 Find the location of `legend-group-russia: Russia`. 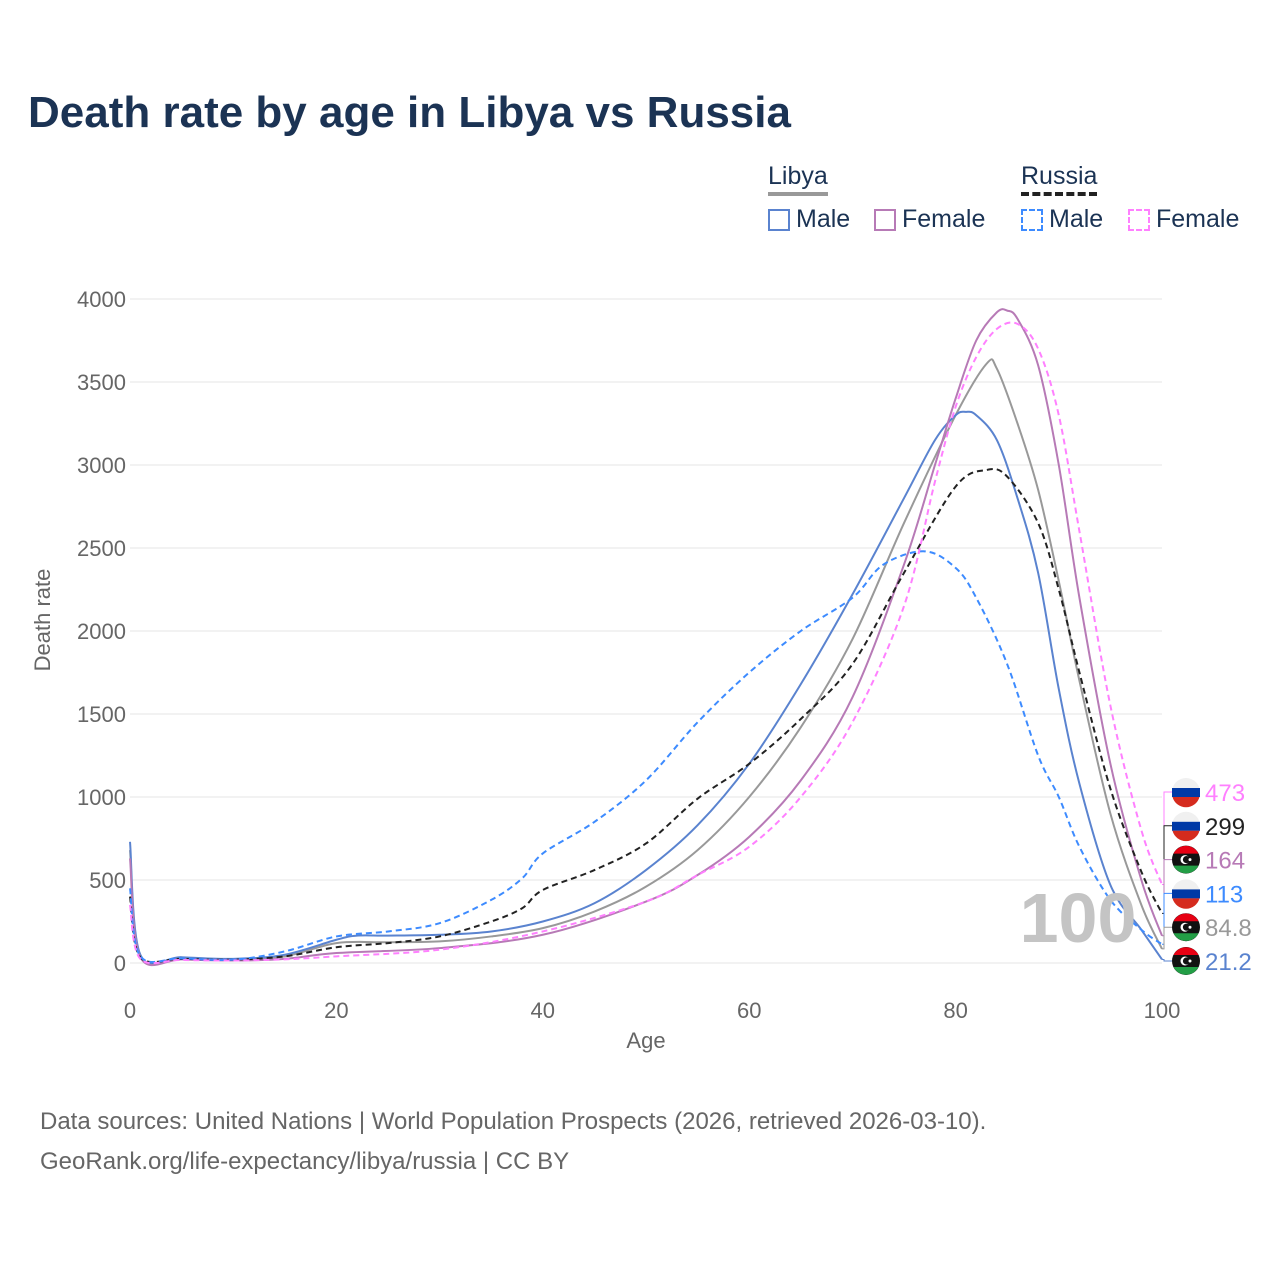

legend-group-russia: Russia is located at coordinates (1059, 179).